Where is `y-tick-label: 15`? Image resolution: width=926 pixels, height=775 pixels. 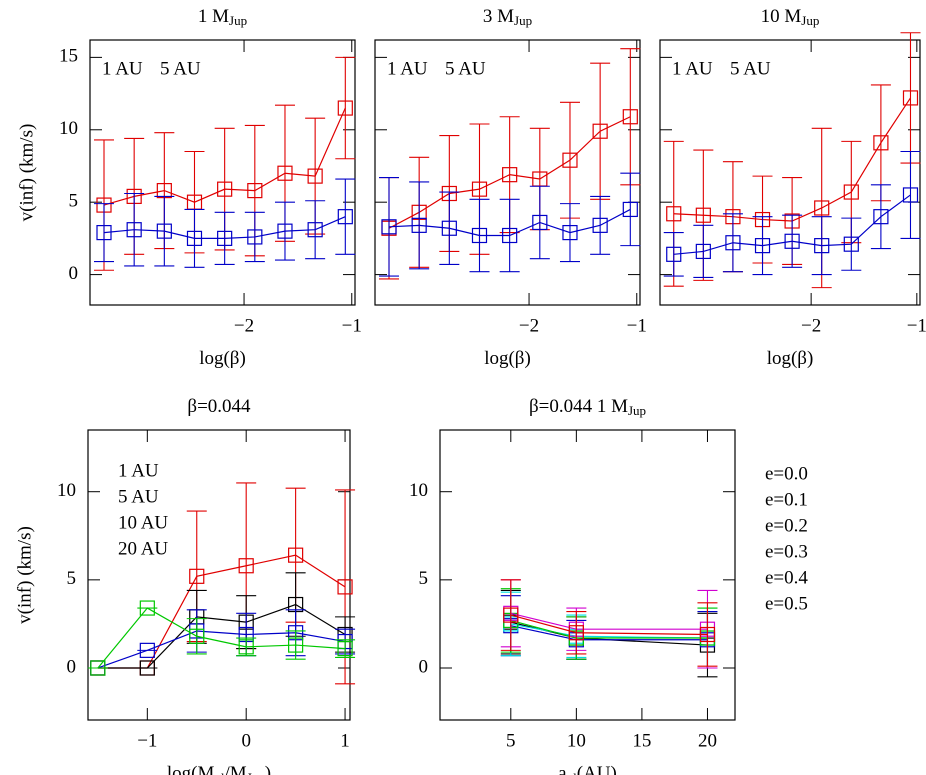
y-tick-label: 15 is located at coordinates (68, 56).